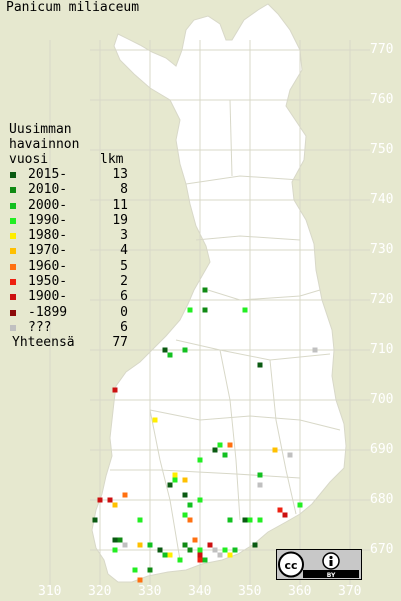  What do you see at coordinates (382, 149) in the screenshot?
I see `y-tick-label: 750` at bounding box center [382, 149].